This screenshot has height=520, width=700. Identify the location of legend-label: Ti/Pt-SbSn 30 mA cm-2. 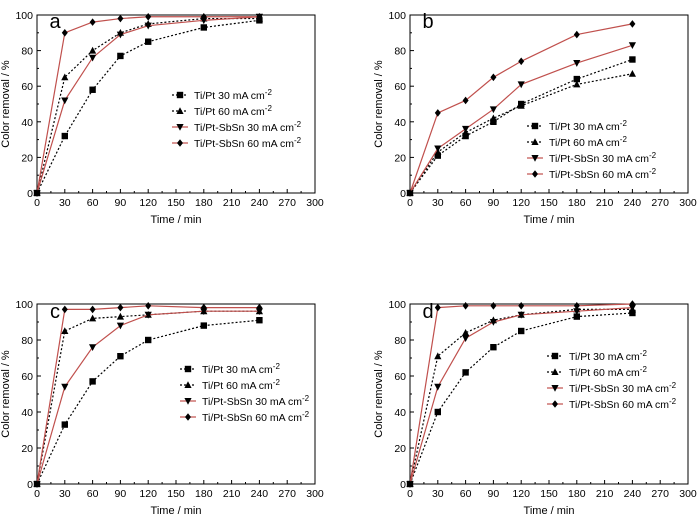
(256, 401).